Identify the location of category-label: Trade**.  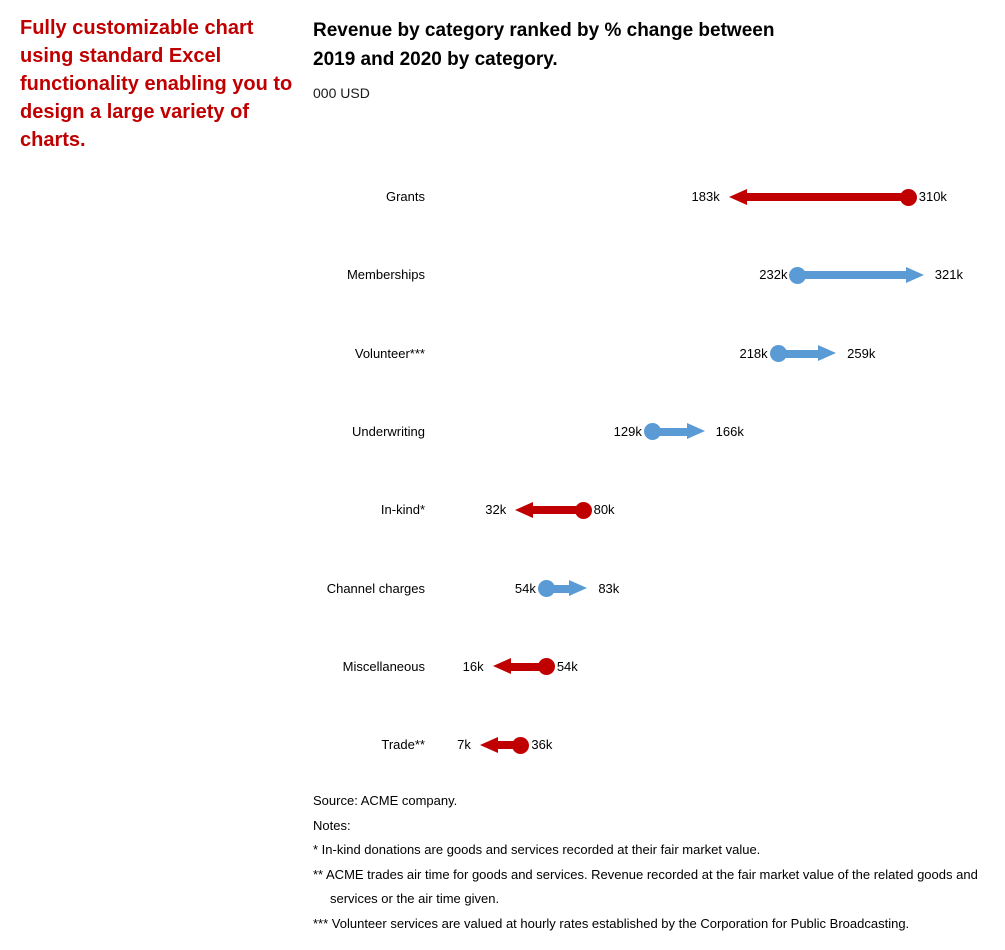
(403, 745).